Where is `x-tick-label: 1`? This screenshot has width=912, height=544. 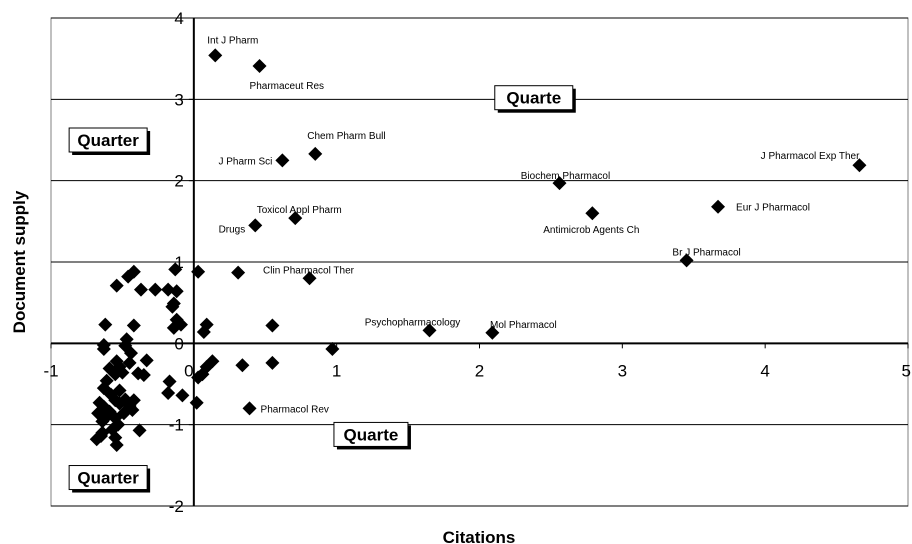
x-tick-label: 1 is located at coordinates (336, 370).